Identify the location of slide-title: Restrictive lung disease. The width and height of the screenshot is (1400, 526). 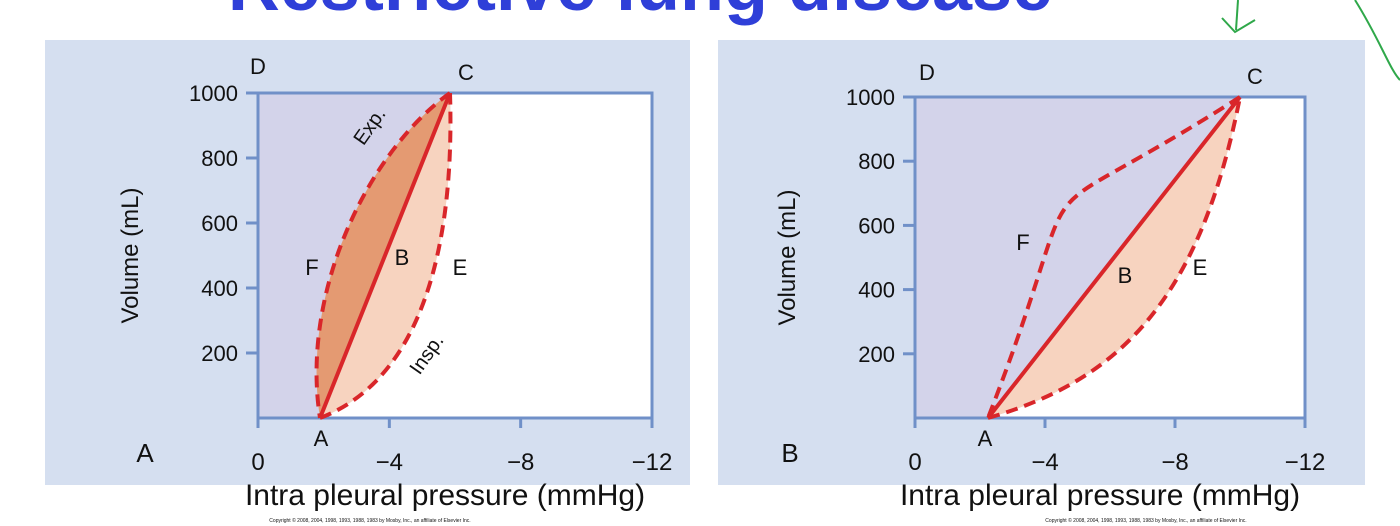
(640, 13).